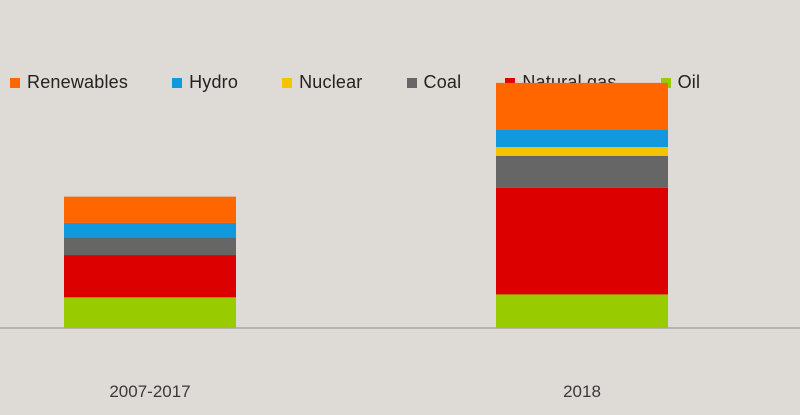  Describe the element at coordinates (150, 209) in the screenshot. I see `bar-segment-2007-2017-renewables` at that location.